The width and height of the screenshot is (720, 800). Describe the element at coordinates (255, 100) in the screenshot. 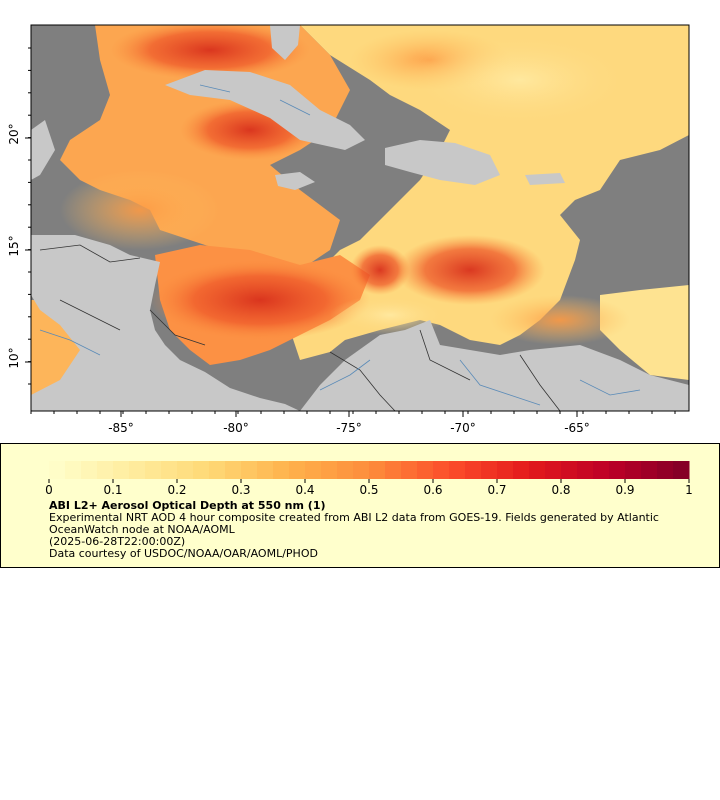

I see `cuba-rivers` at that location.